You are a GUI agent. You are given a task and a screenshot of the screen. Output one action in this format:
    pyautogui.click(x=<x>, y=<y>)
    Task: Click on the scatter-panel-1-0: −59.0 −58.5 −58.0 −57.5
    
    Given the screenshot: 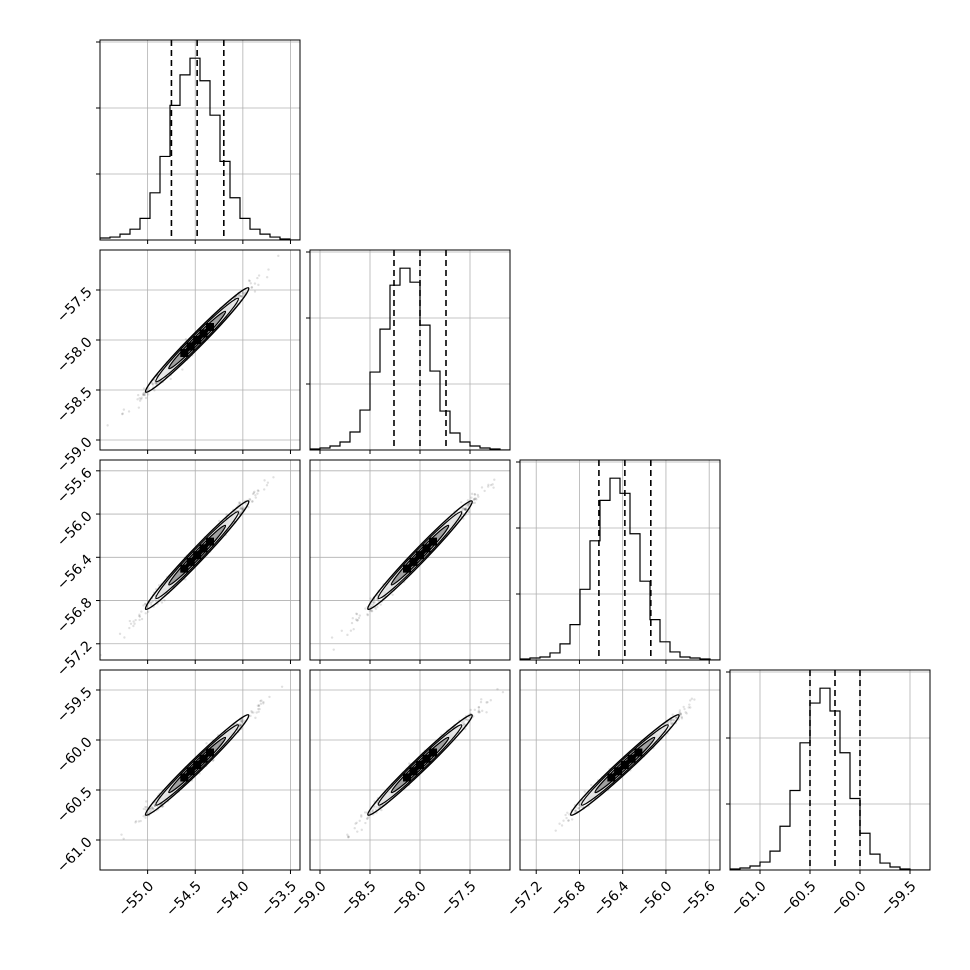 What is the action you would take?
    pyautogui.click(x=177, y=362)
    